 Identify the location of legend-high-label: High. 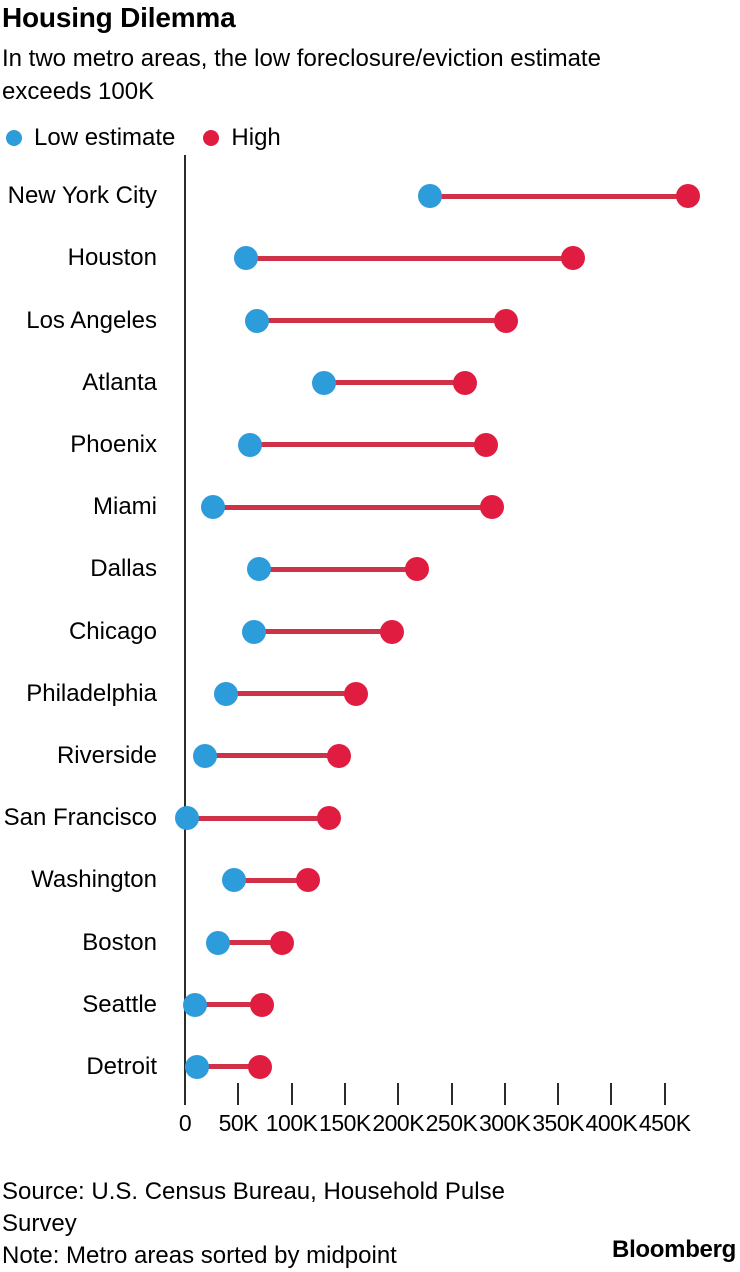
(256, 137).